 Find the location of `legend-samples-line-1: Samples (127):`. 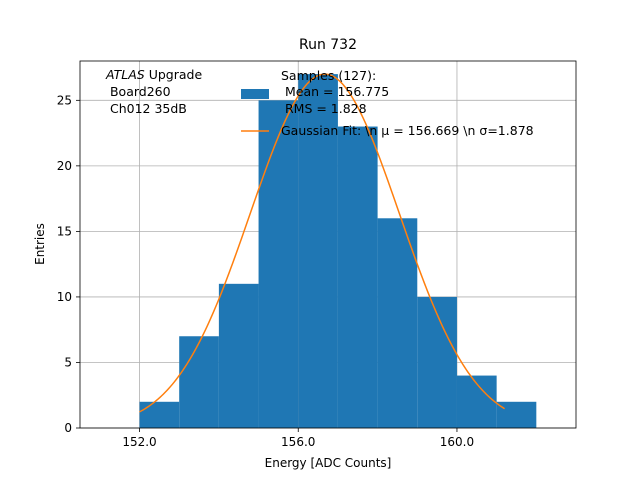

legend-samples-line-1: Samples (127): is located at coordinates (328, 75).